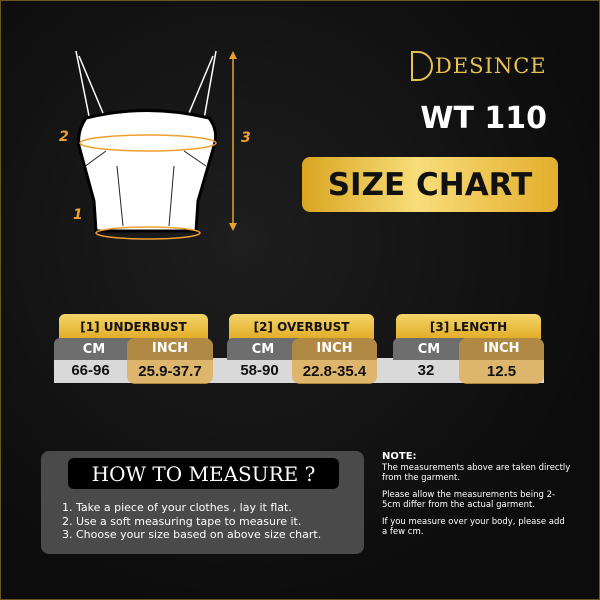 This screenshot has height=600, width=600. What do you see at coordinates (90, 370) in the screenshot?
I see `cm-value: 66-96` at bounding box center [90, 370].